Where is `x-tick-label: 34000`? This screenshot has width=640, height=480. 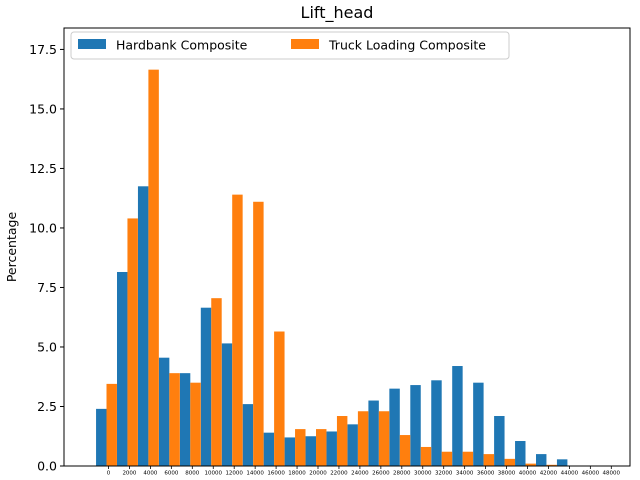 x-tick-label: 34000 is located at coordinates (465, 474).